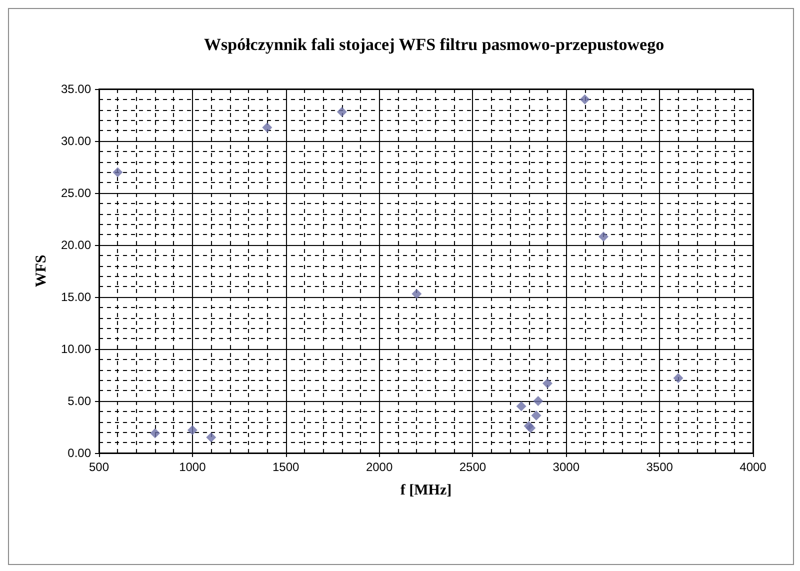 Image resolution: width=800 pixels, height=571 pixels. Describe the element at coordinates (426, 490) in the screenshot. I see `x-axis-title: f [MHz]` at that location.